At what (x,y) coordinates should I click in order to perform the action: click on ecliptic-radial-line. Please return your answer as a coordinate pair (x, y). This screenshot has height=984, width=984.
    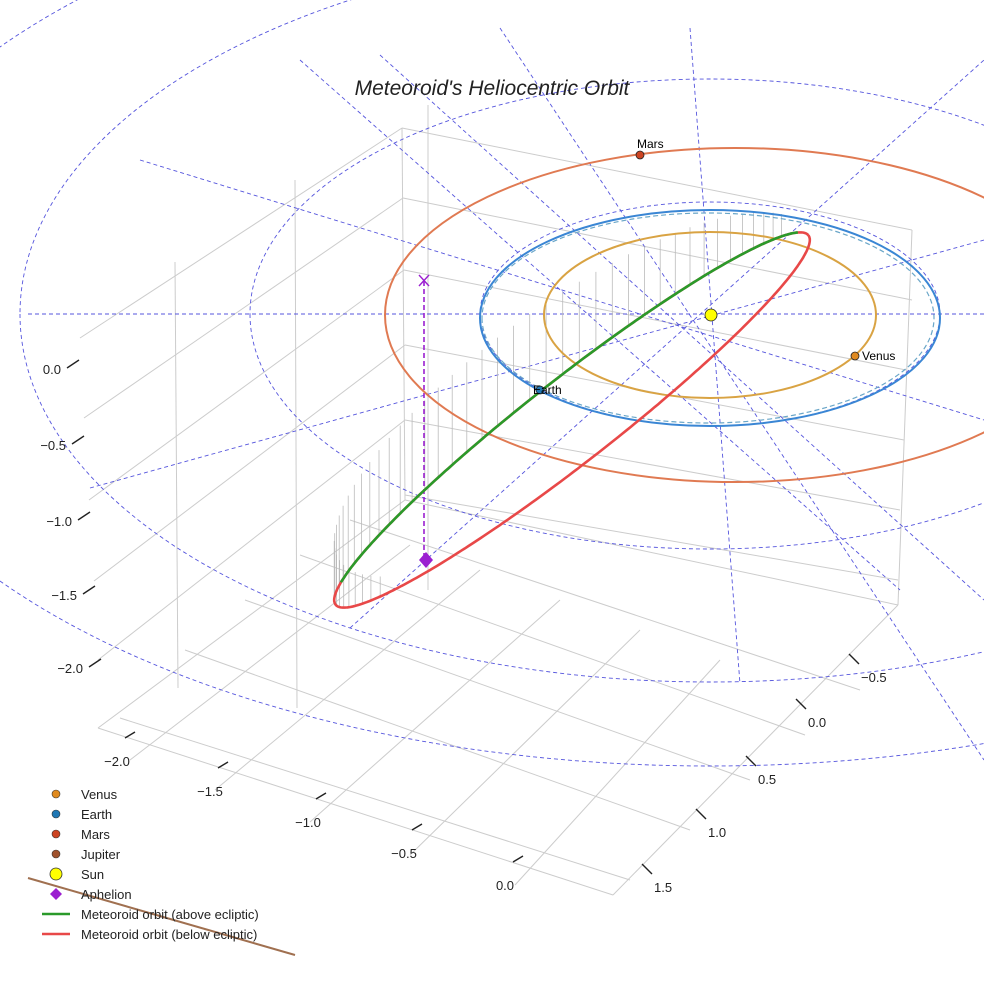
    Looking at the image, I should click on (715, 356).